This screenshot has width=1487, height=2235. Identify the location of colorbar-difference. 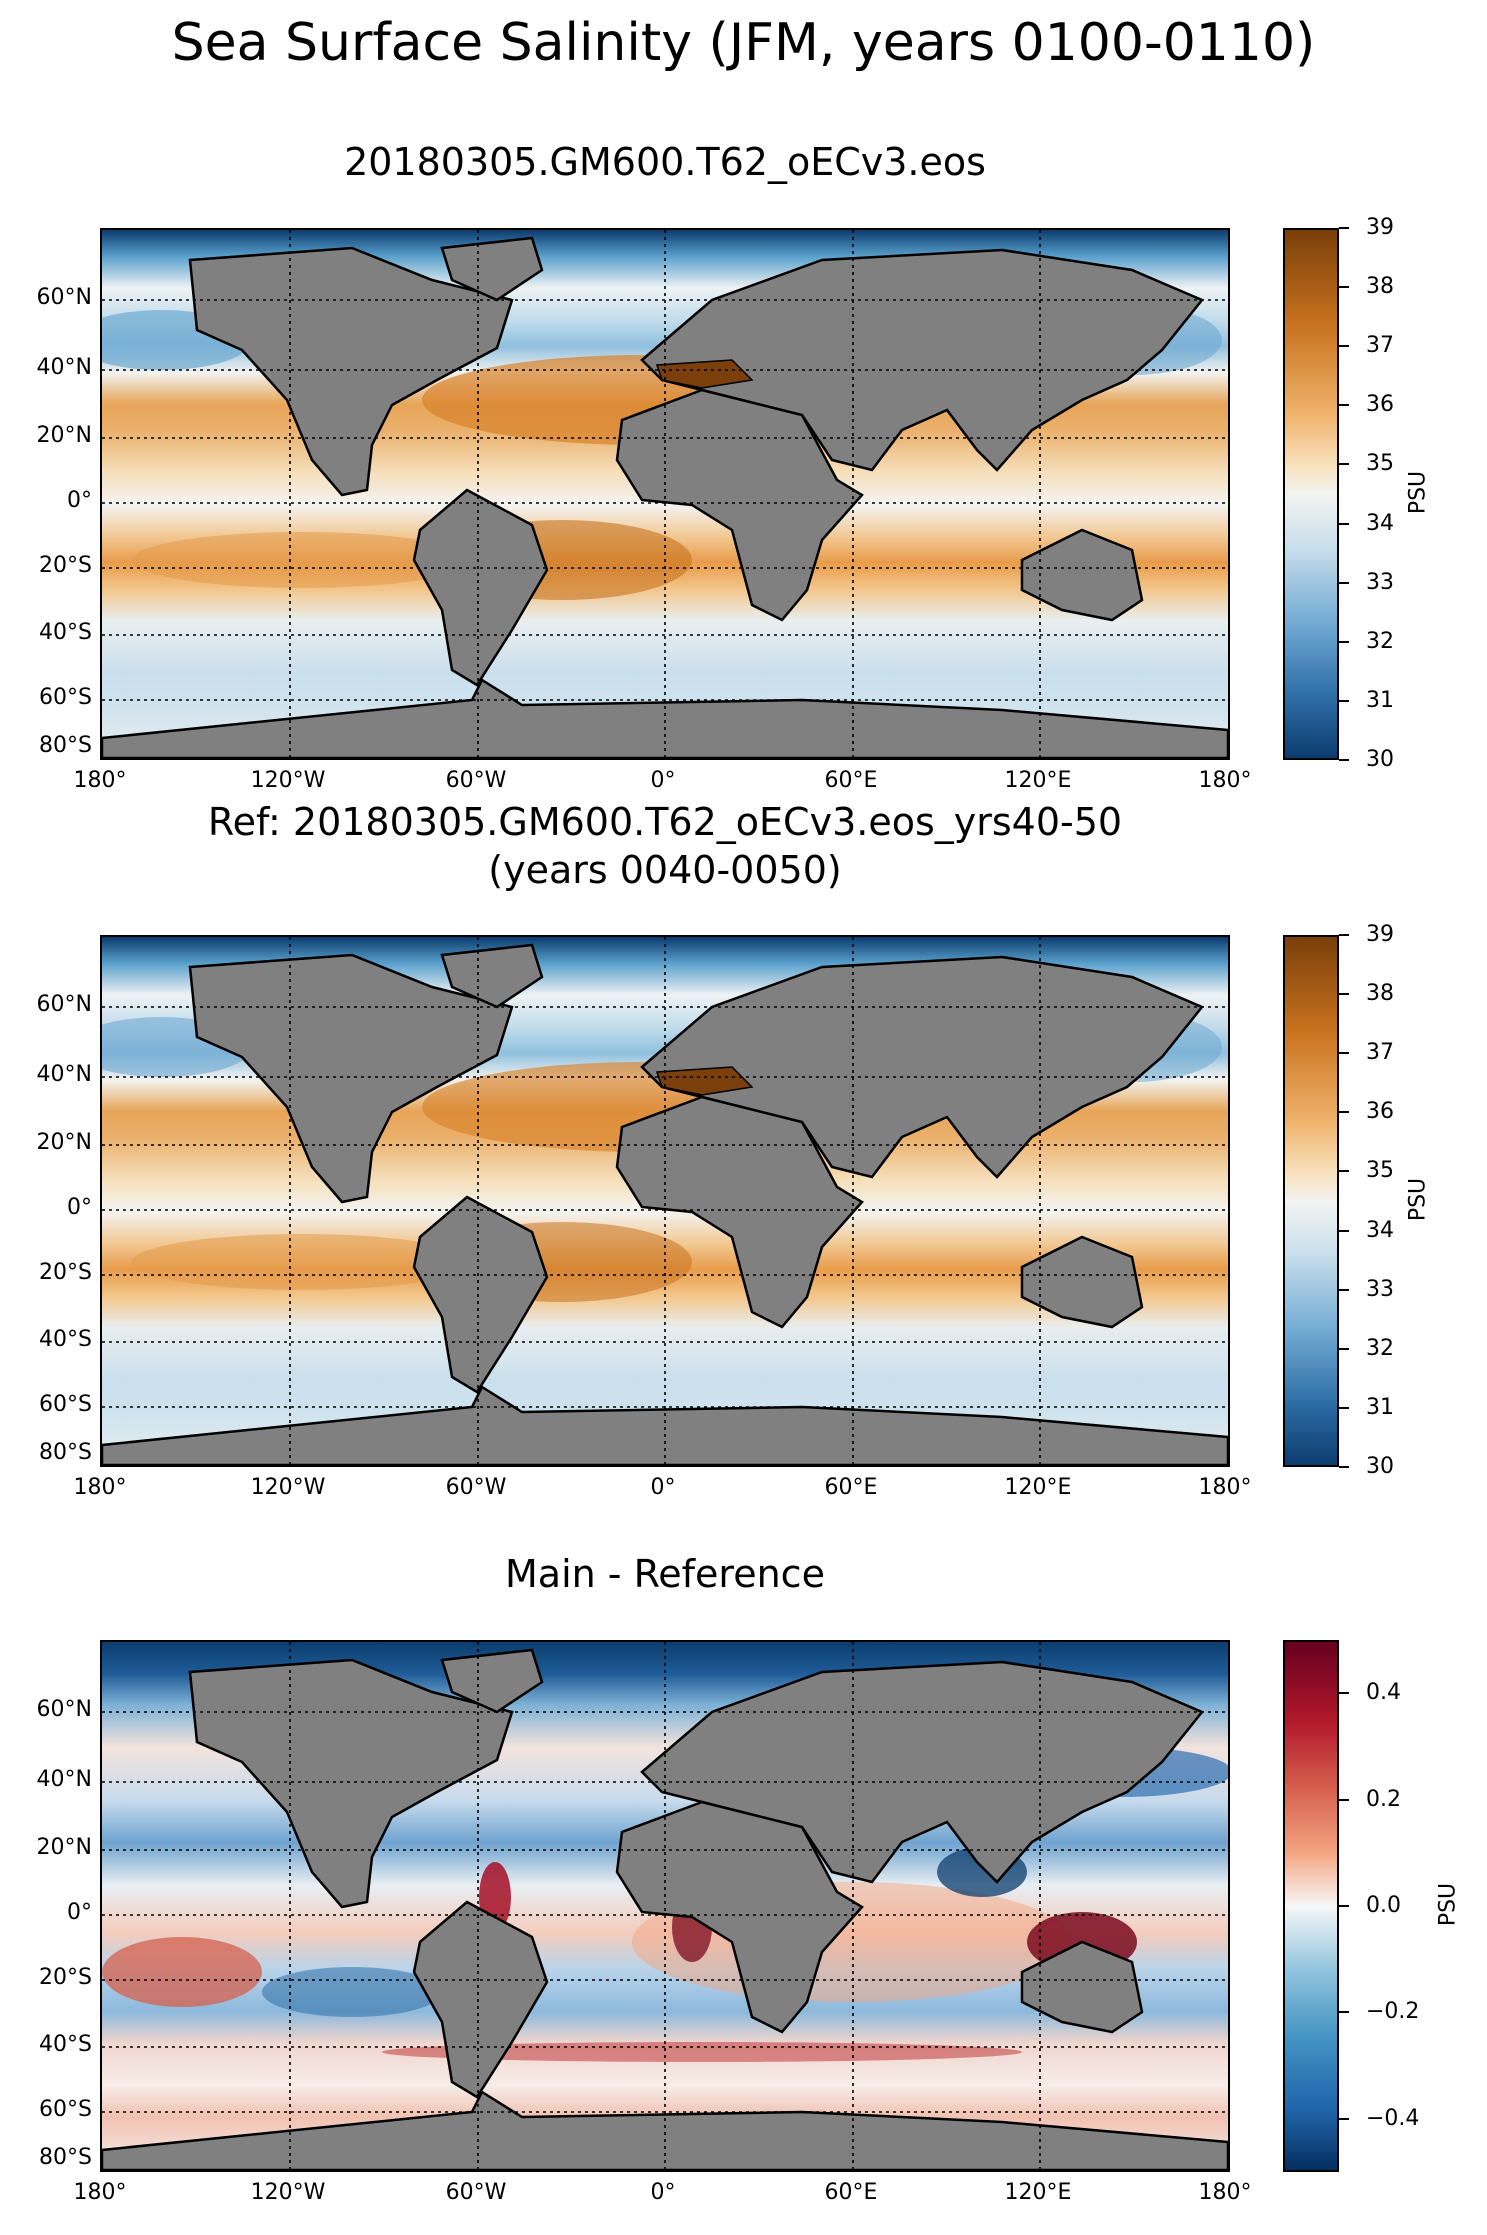
(1311, 1906).